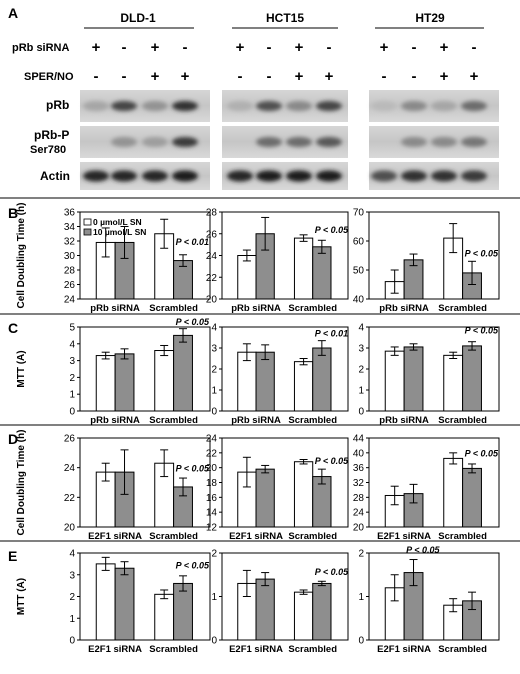 This screenshot has width=520, height=674. Describe the element at coordinates (119, 232) in the screenshot. I see `legend-label-filled: 10 µmol/L SN` at that location.